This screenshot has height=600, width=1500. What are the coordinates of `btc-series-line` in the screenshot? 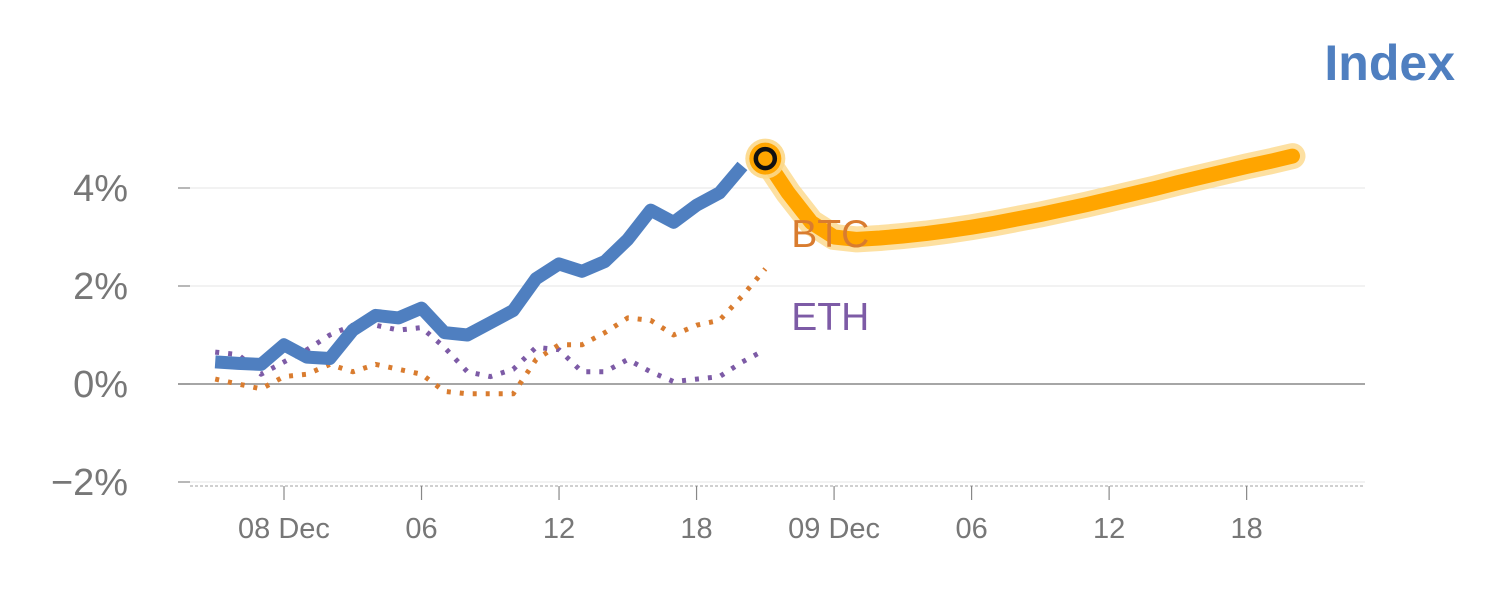 It's located at (491, 332).